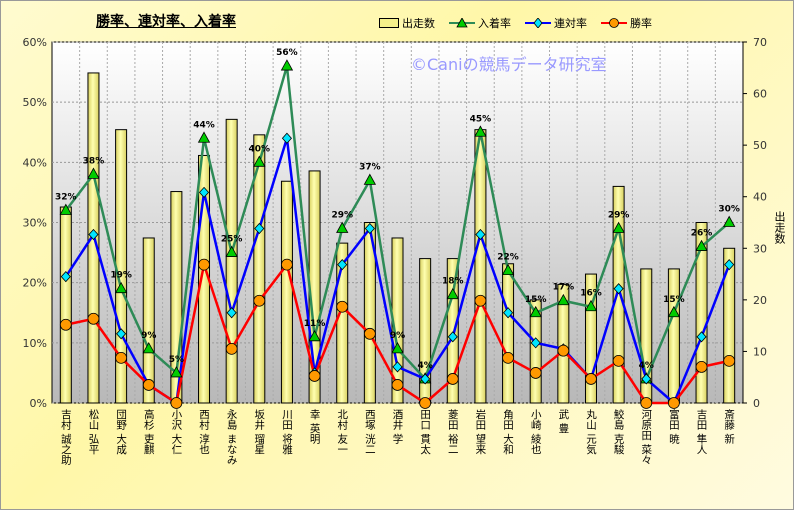 This screenshot has width=794, height=510. What do you see at coordinates (35, 102) in the screenshot?
I see `left-tick-label: 50%` at bounding box center [35, 102].